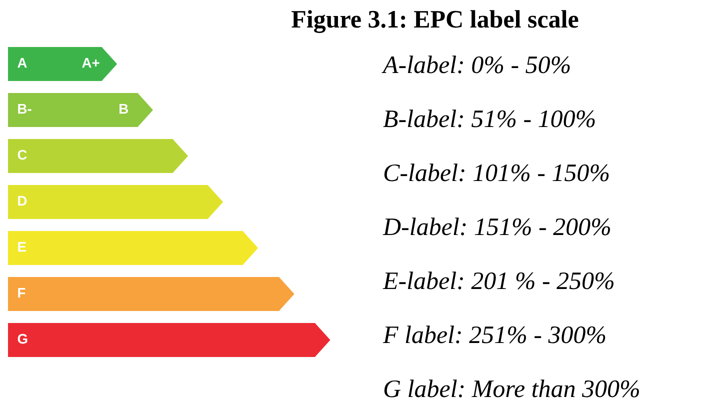 Image resolution: width=719 pixels, height=405 pixels. What do you see at coordinates (22, 201) in the screenshot?
I see `y-tick-label: D` at bounding box center [22, 201].